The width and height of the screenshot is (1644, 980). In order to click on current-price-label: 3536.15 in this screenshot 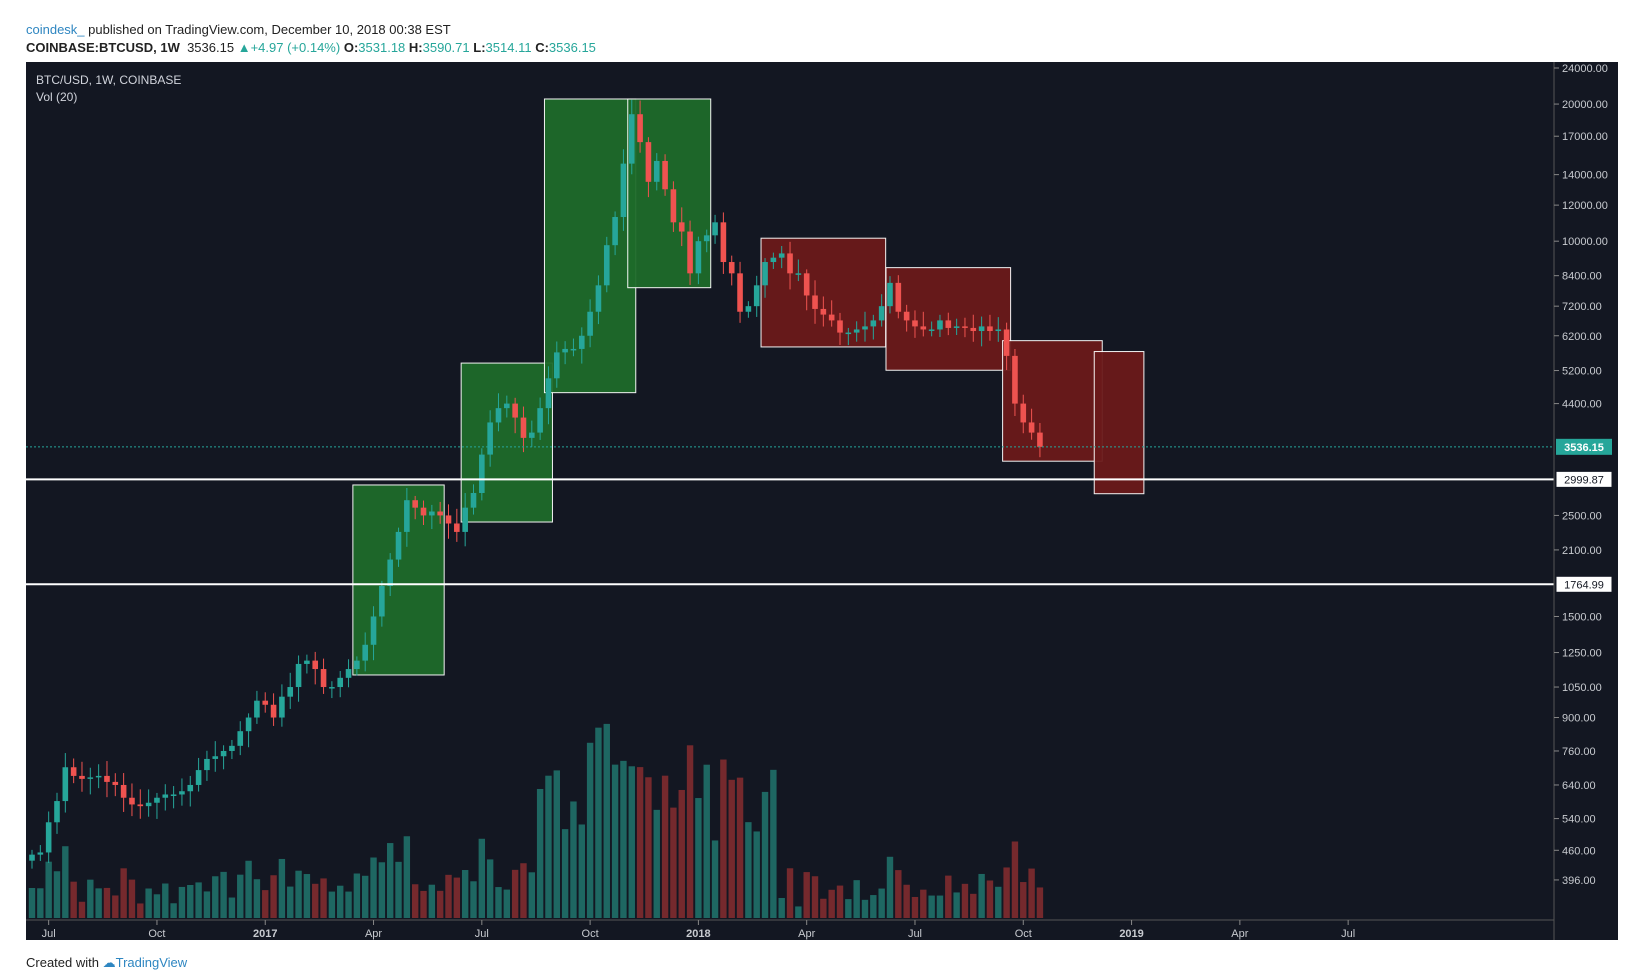, I will do `click(1584, 448)`.